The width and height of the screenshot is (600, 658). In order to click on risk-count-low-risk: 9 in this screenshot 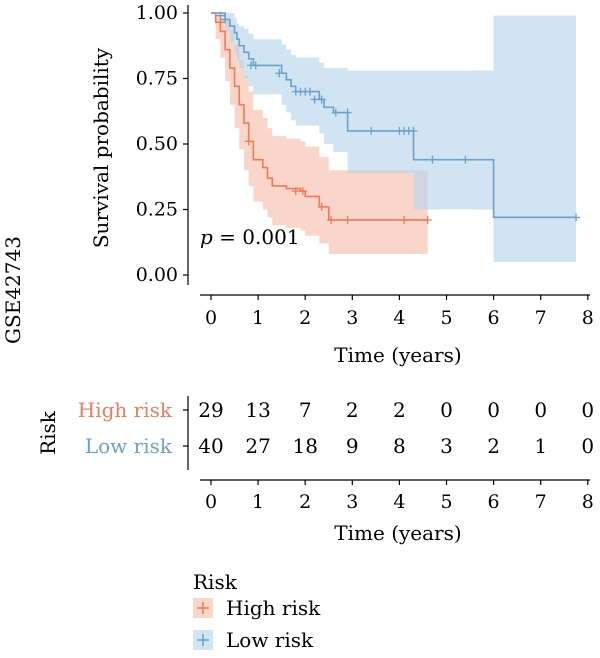, I will do `click(352, 446)`.